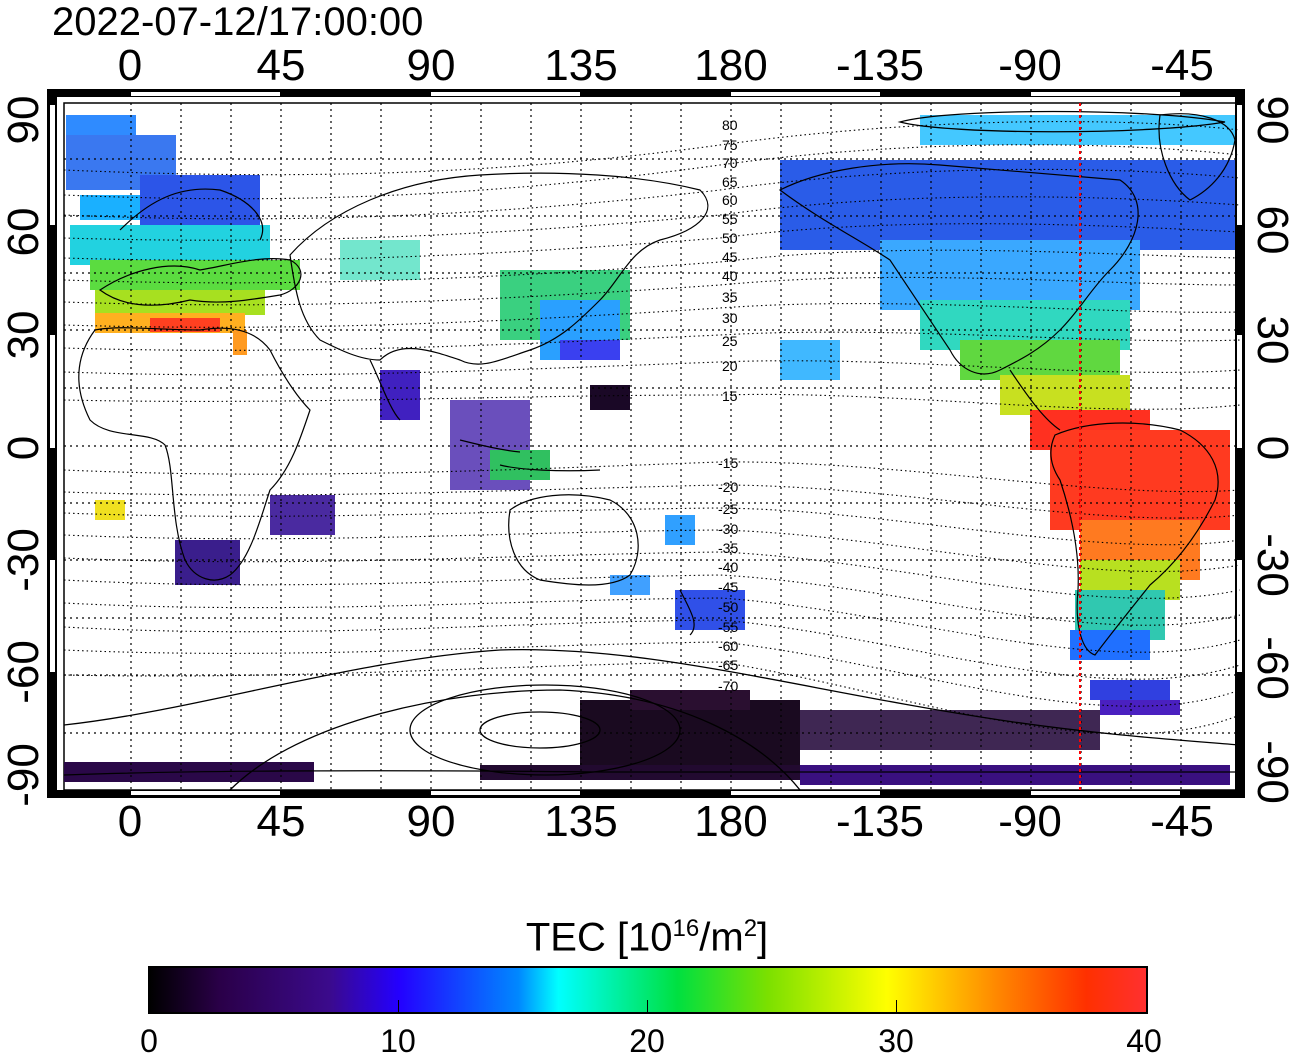 This screenshot has height=1059, width=1294. Describe the element at coordinates (721, 937) in the screenshot. I see `colorbar-title-unit: /m` at that location.